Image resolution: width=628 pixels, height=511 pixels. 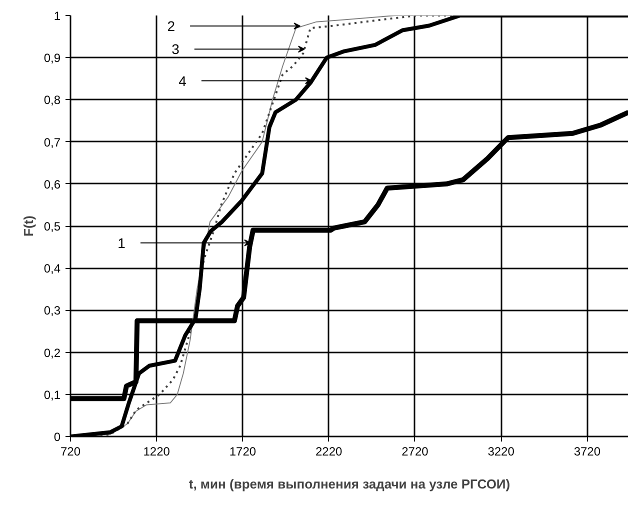 What do you see at coordinates (70, 451) in the screenshot?
I see `x-tick-label: 720` at bounding box center [70, 451].